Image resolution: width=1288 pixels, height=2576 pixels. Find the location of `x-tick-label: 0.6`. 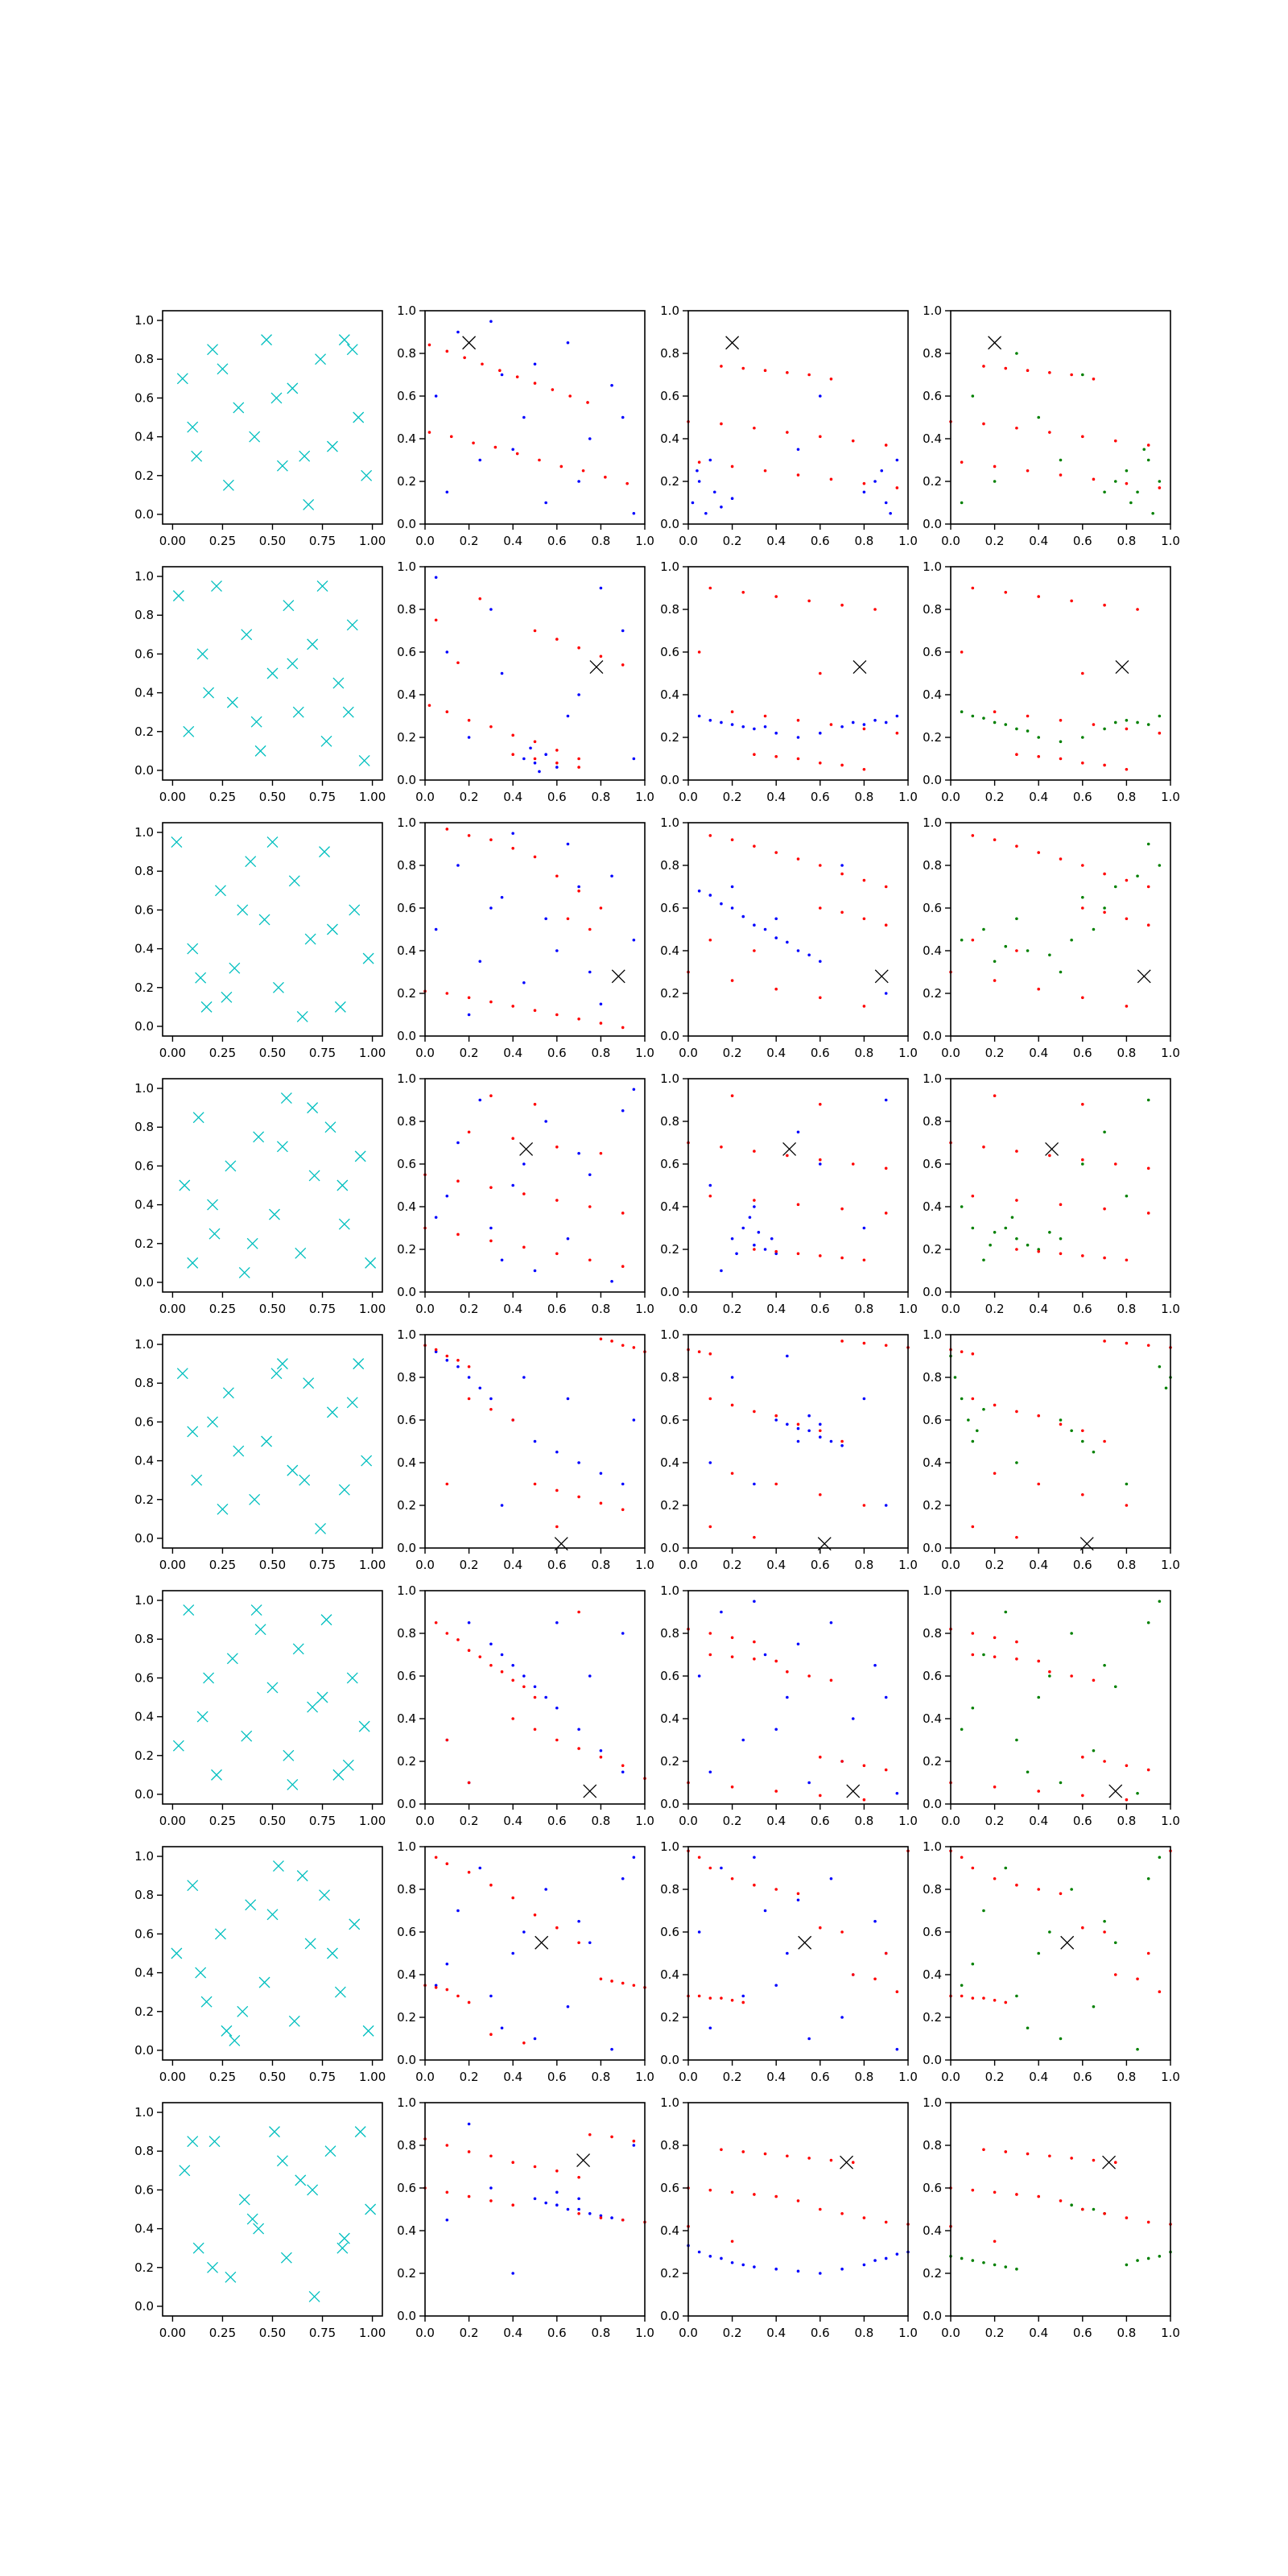

x-tick-label: 0.6 is located at coordinates (557, 797).